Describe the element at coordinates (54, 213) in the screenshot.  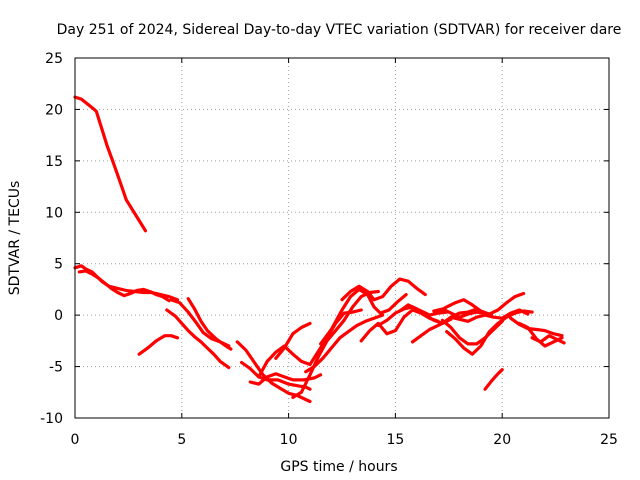
I see `y-tick-label: 10` at that location.